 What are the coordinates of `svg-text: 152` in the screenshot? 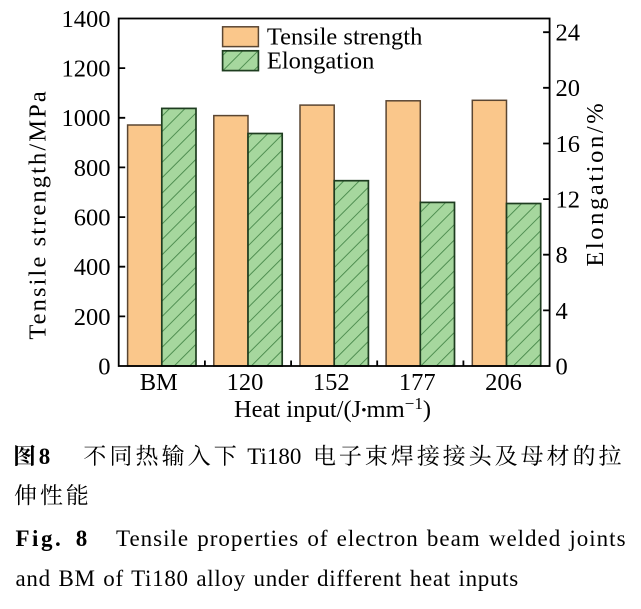 It's located at (331, 382).